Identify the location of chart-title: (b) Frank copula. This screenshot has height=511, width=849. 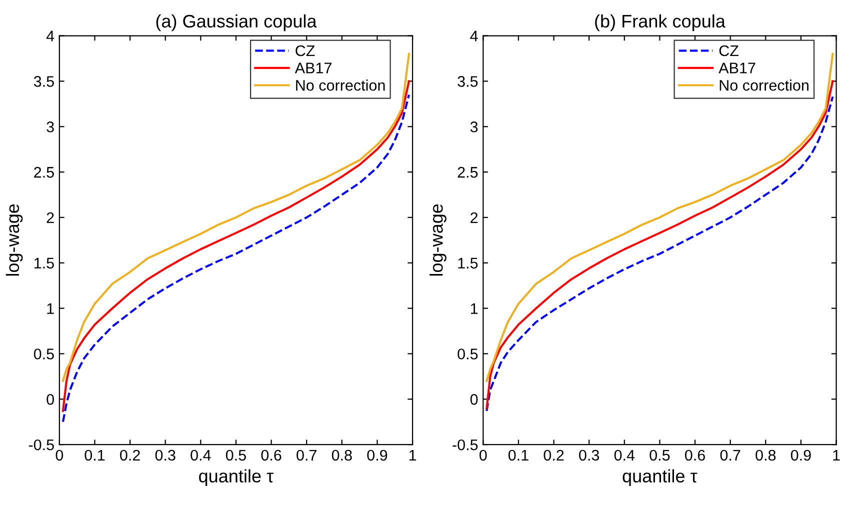
(660, 23).